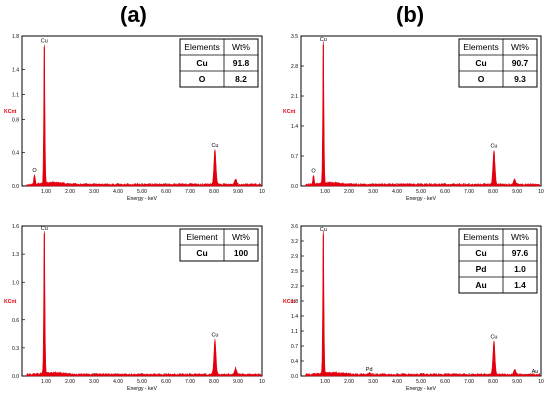 The width and height of the screenshot is (550, 401). What do you see at coordinates (294, 227) in the screenshot?
I see `y-tick-label: 3.6` at bounding box center [294, 227].